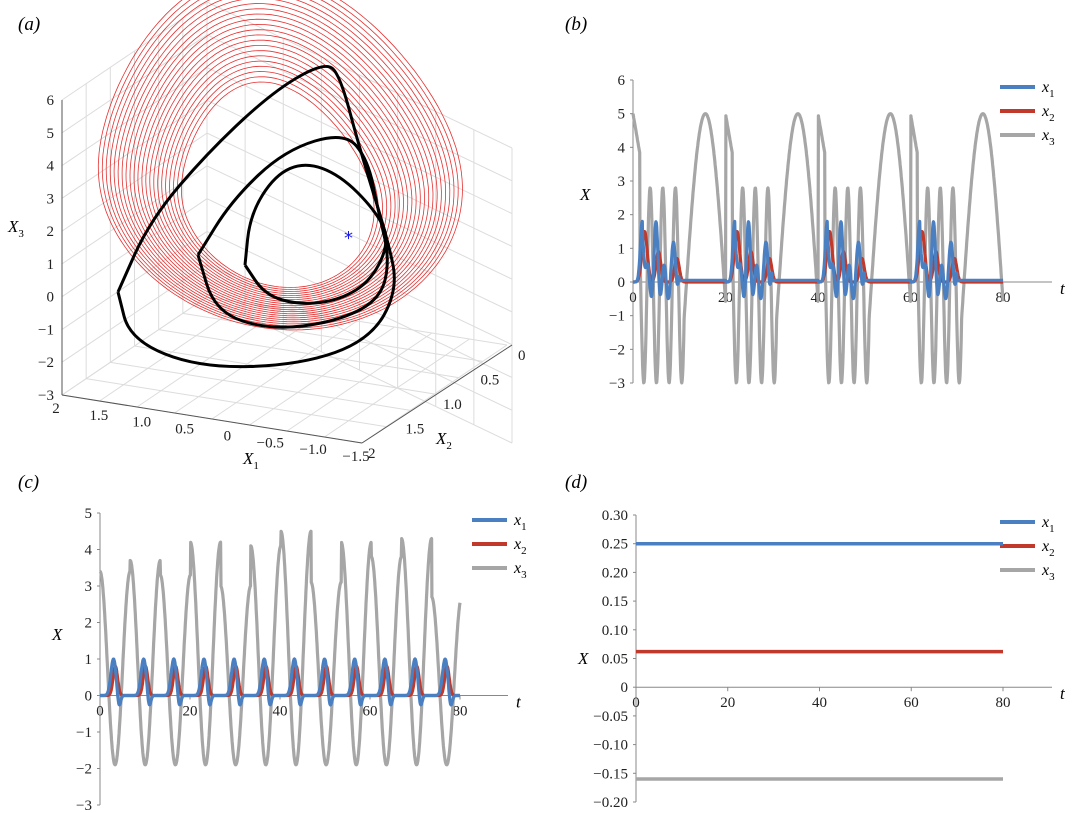  What do you see at coordinates (270, 443) in the screenshot?
I see `x1-tick-label: −0.5` at bounding box center [270, 443].